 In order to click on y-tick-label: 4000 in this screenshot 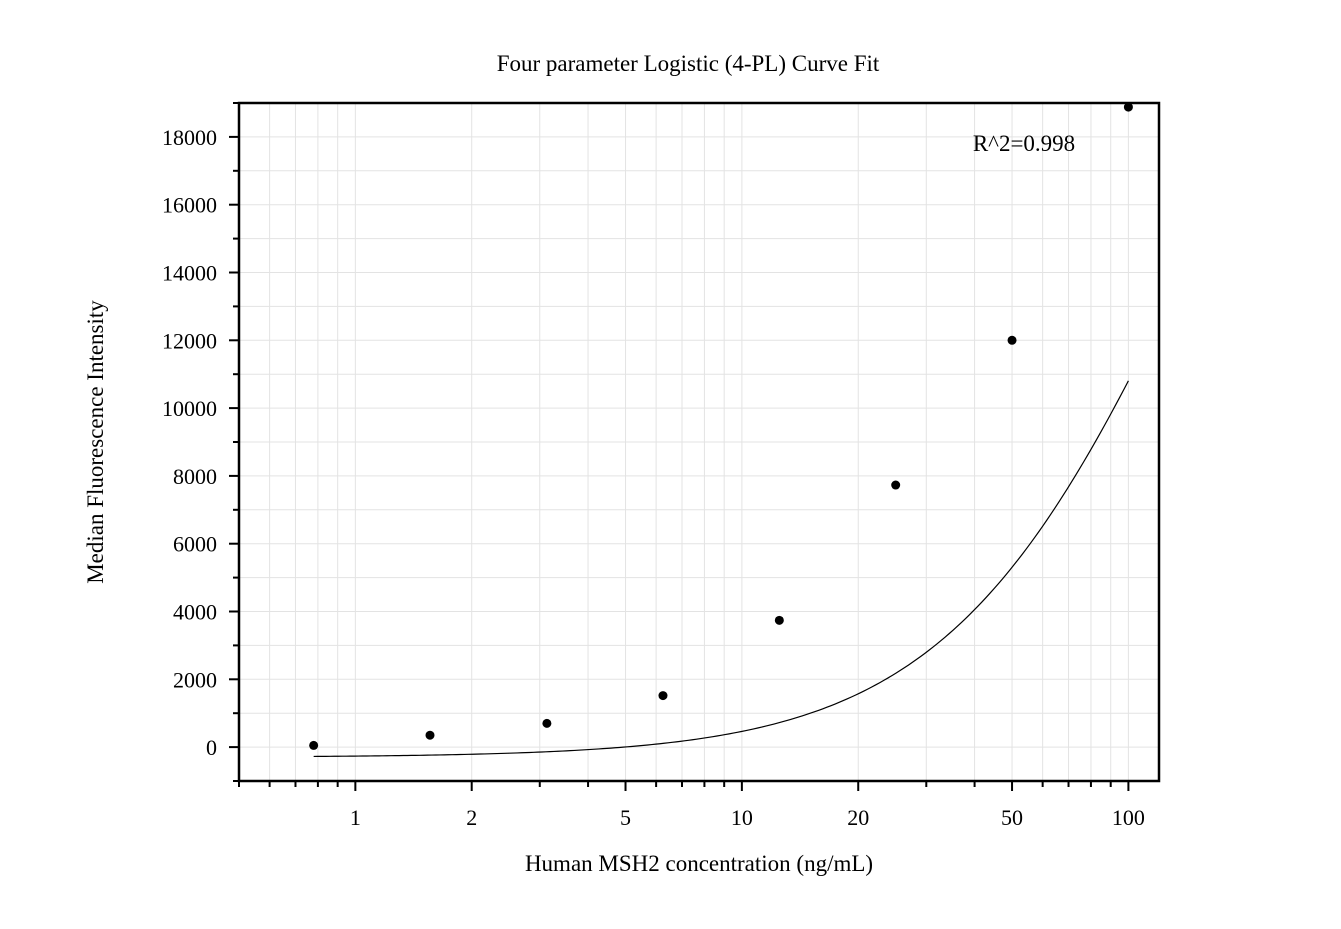, I will do `click(195, 612)`.